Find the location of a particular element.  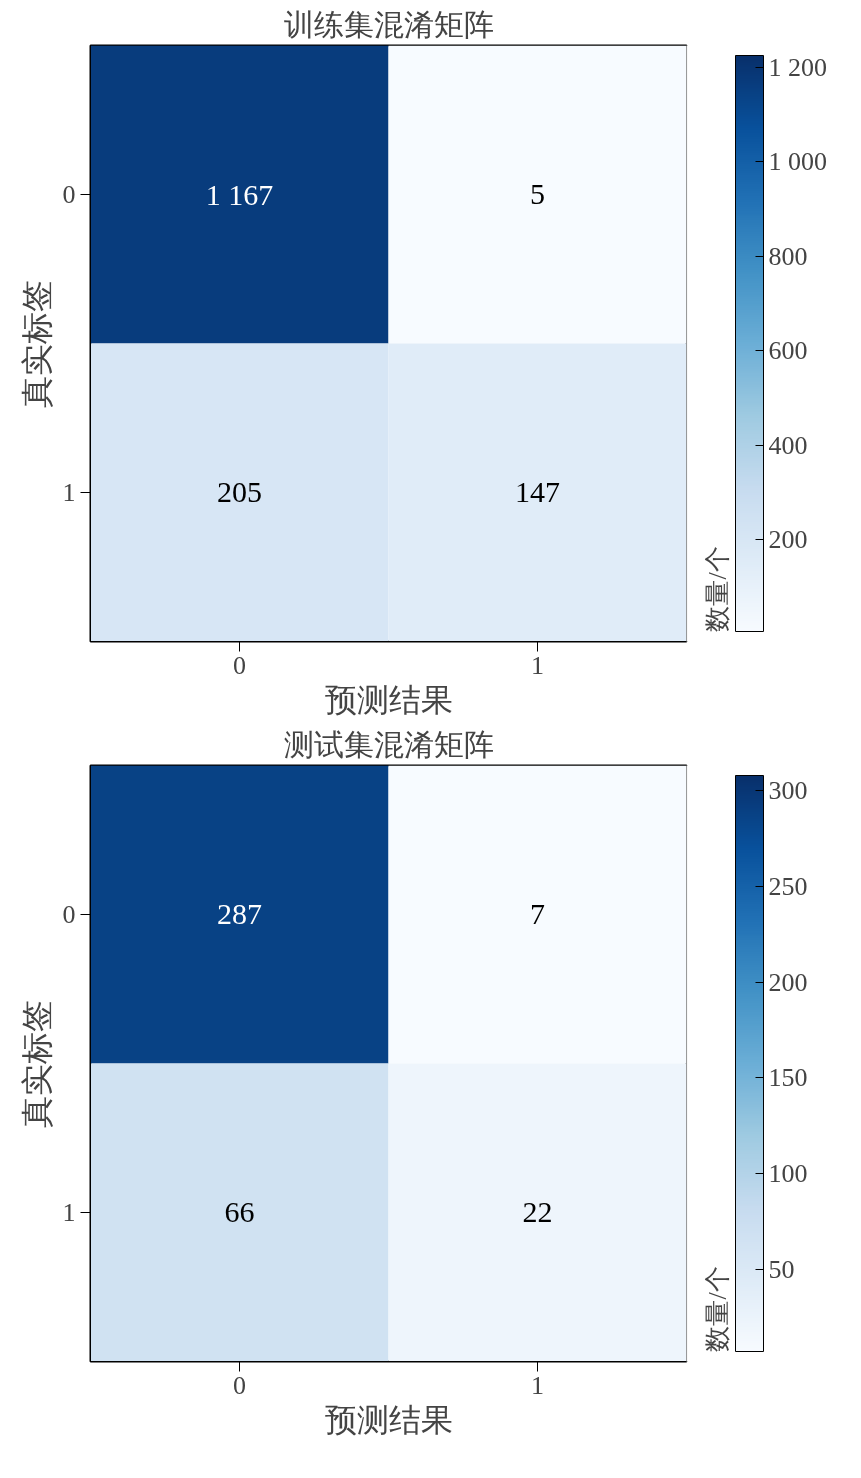

color-bar-label: 600 is located at coordinates (788, 351).